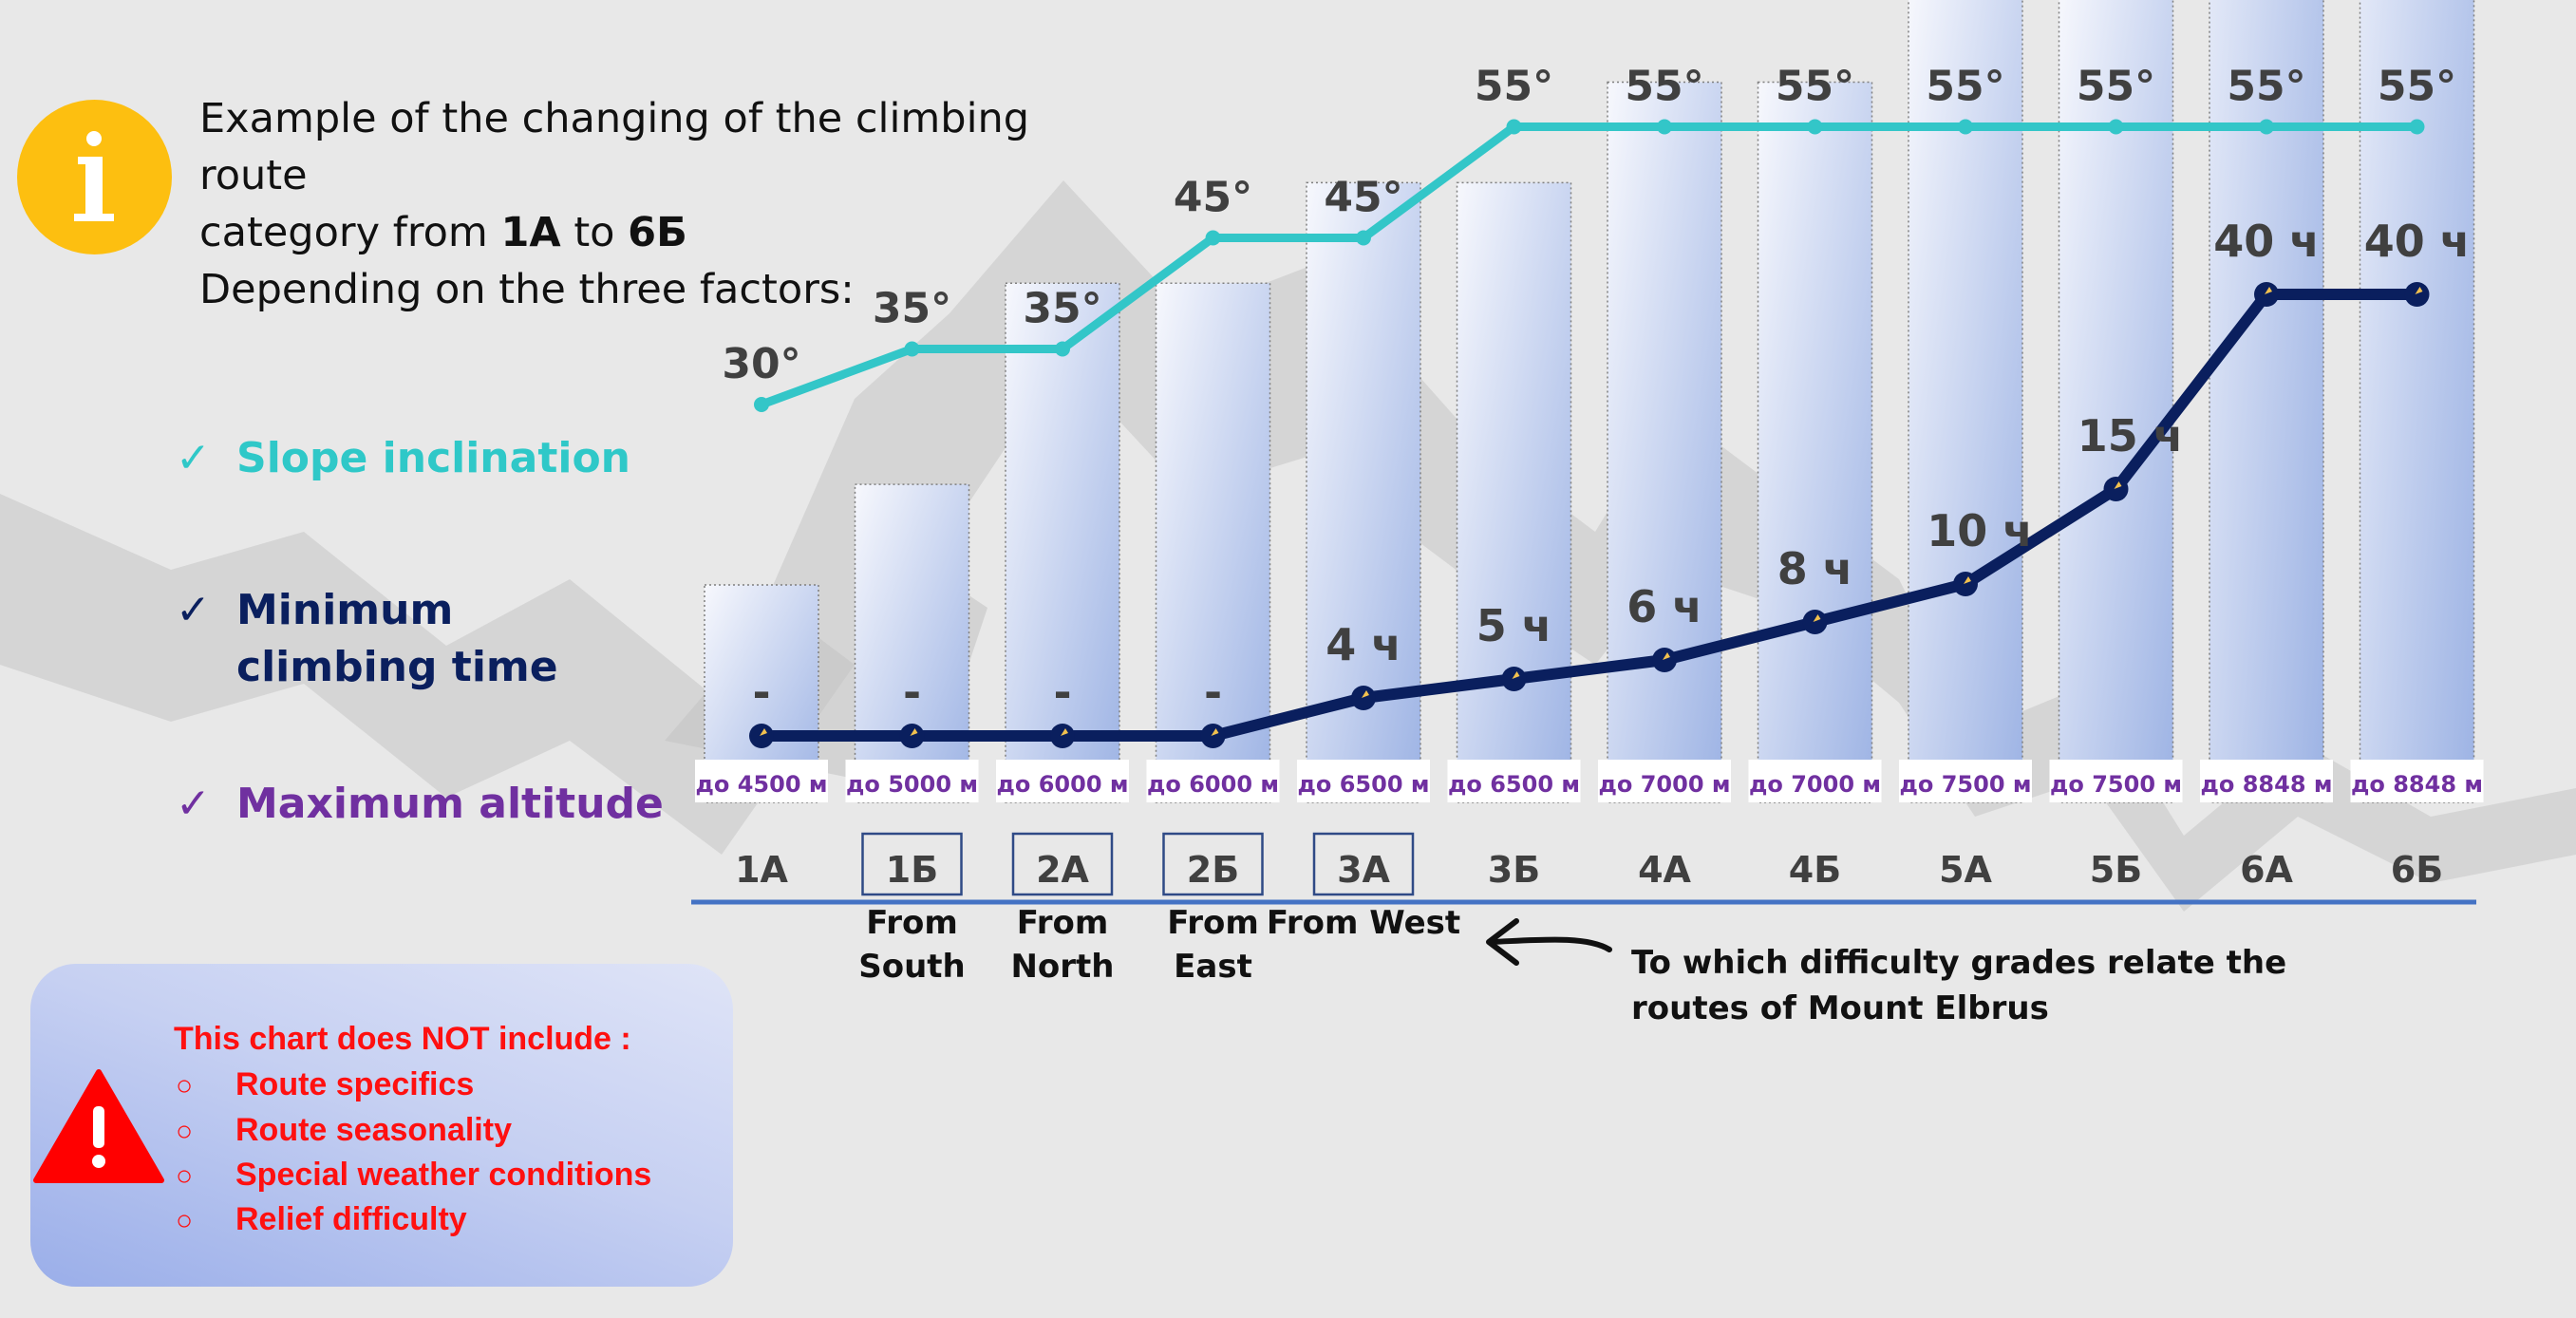 This screenshot has width=2576, height=1318. Describe the element at coordinates (1550, 944) in the screenshot. I see `arrow-icon` at that location.